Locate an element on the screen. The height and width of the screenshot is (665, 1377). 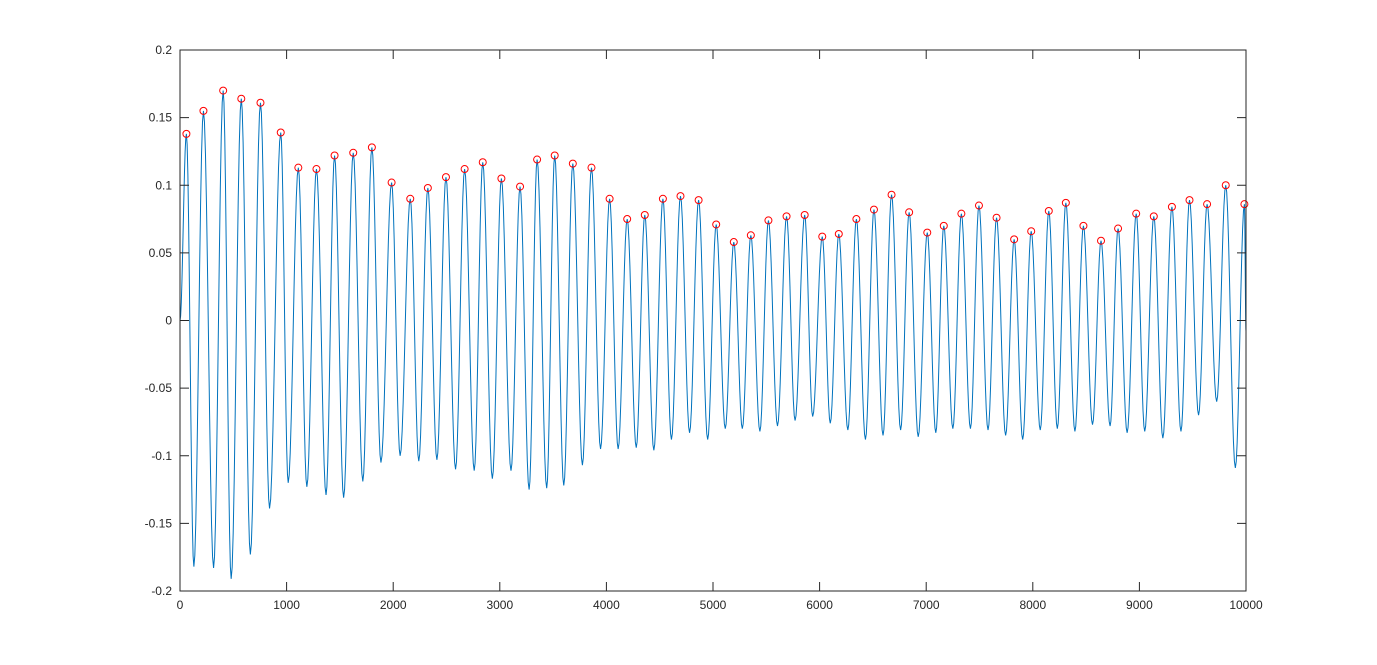
y-tick-label: 0.15 is located at coordinates (161, 118).